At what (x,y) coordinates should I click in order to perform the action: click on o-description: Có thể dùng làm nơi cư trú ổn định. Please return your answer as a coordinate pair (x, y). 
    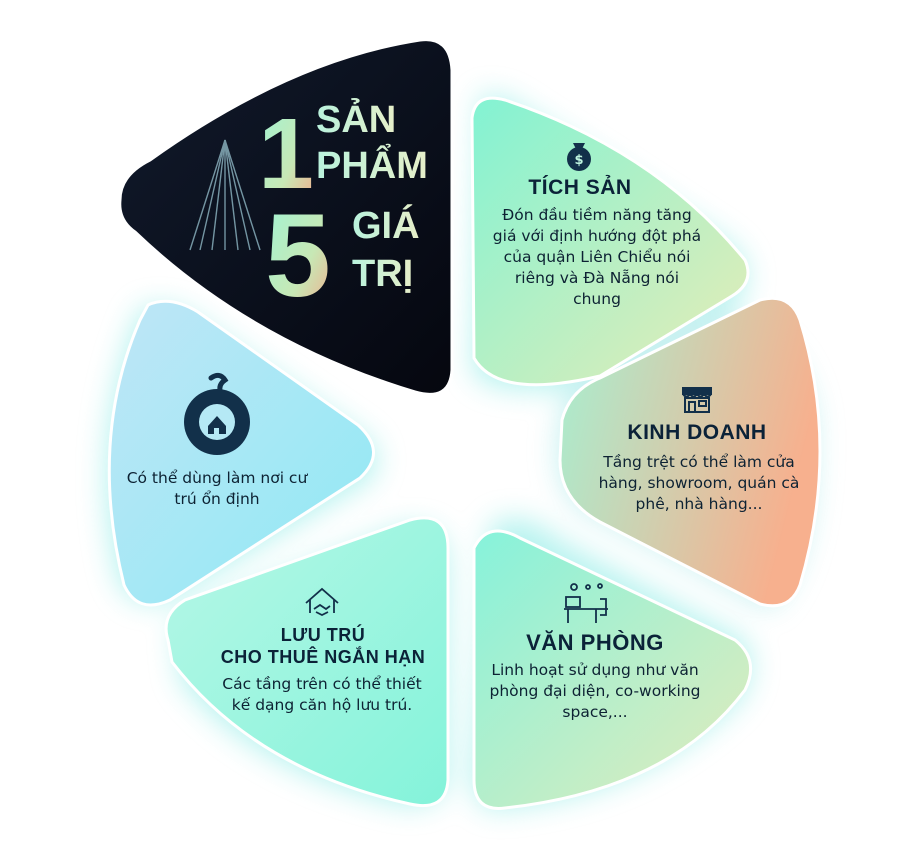
    Looking at the image, I should click on (217, 488).